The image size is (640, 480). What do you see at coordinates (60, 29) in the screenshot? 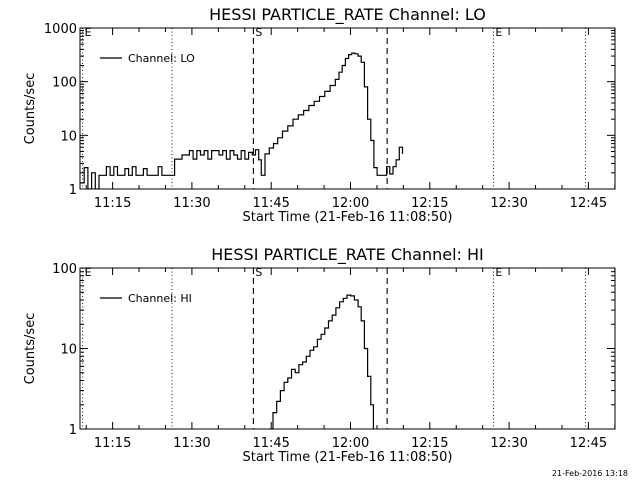
I see `y-tick-label: 1000` at bounding box center [60, 29].